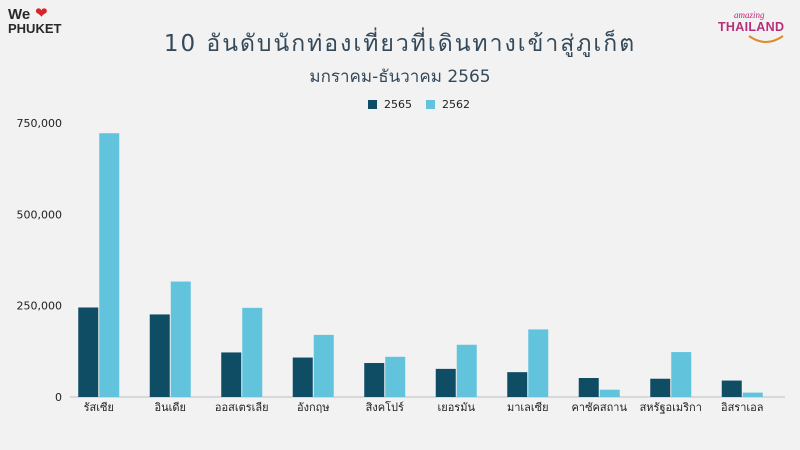  What do you see at coordinates (19, 14) in the screenshot?
I see `logo-we-text: We` at bounding box center [19, 14].